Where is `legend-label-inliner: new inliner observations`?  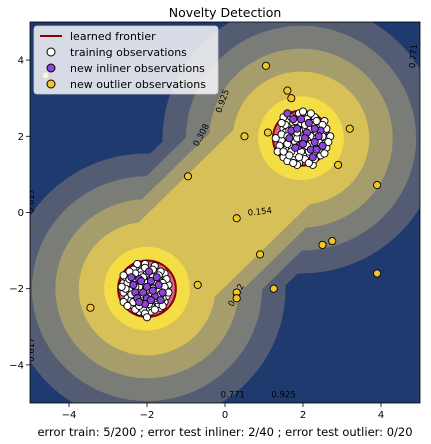 legend-label-inliner: new inliner observations is located at coordinates (137, 68).